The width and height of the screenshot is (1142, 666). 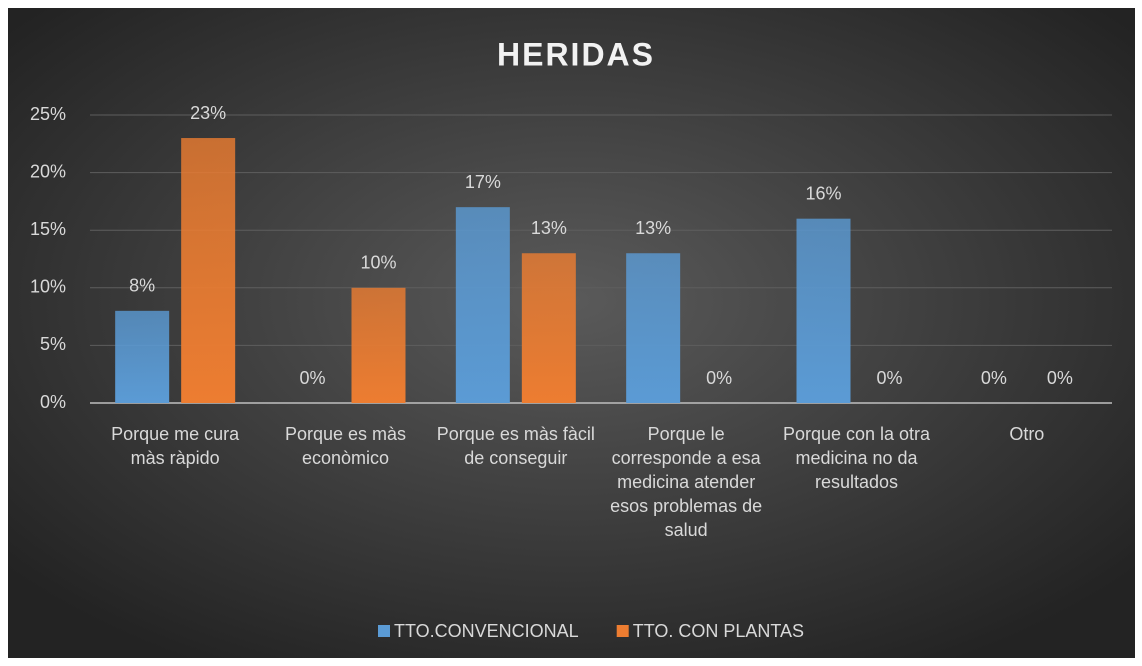 I want to click on y-tick-label: 5%, so click(x=53, y=344).